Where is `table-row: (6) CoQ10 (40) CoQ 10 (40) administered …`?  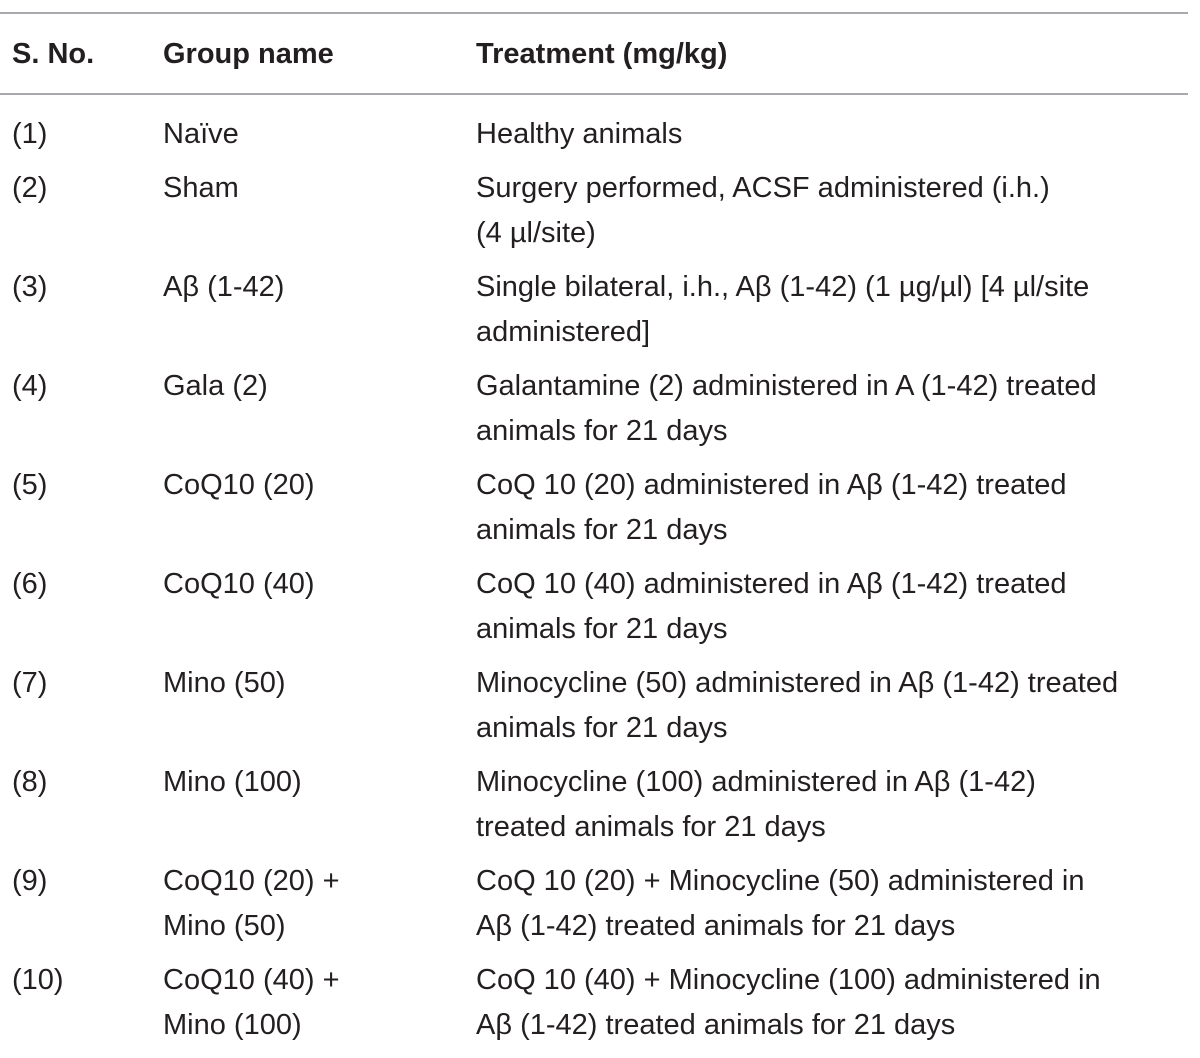
table-row: (6) CoQ10 (40) CoQ 10 (40) administered … is located at coordinates (600, 611).